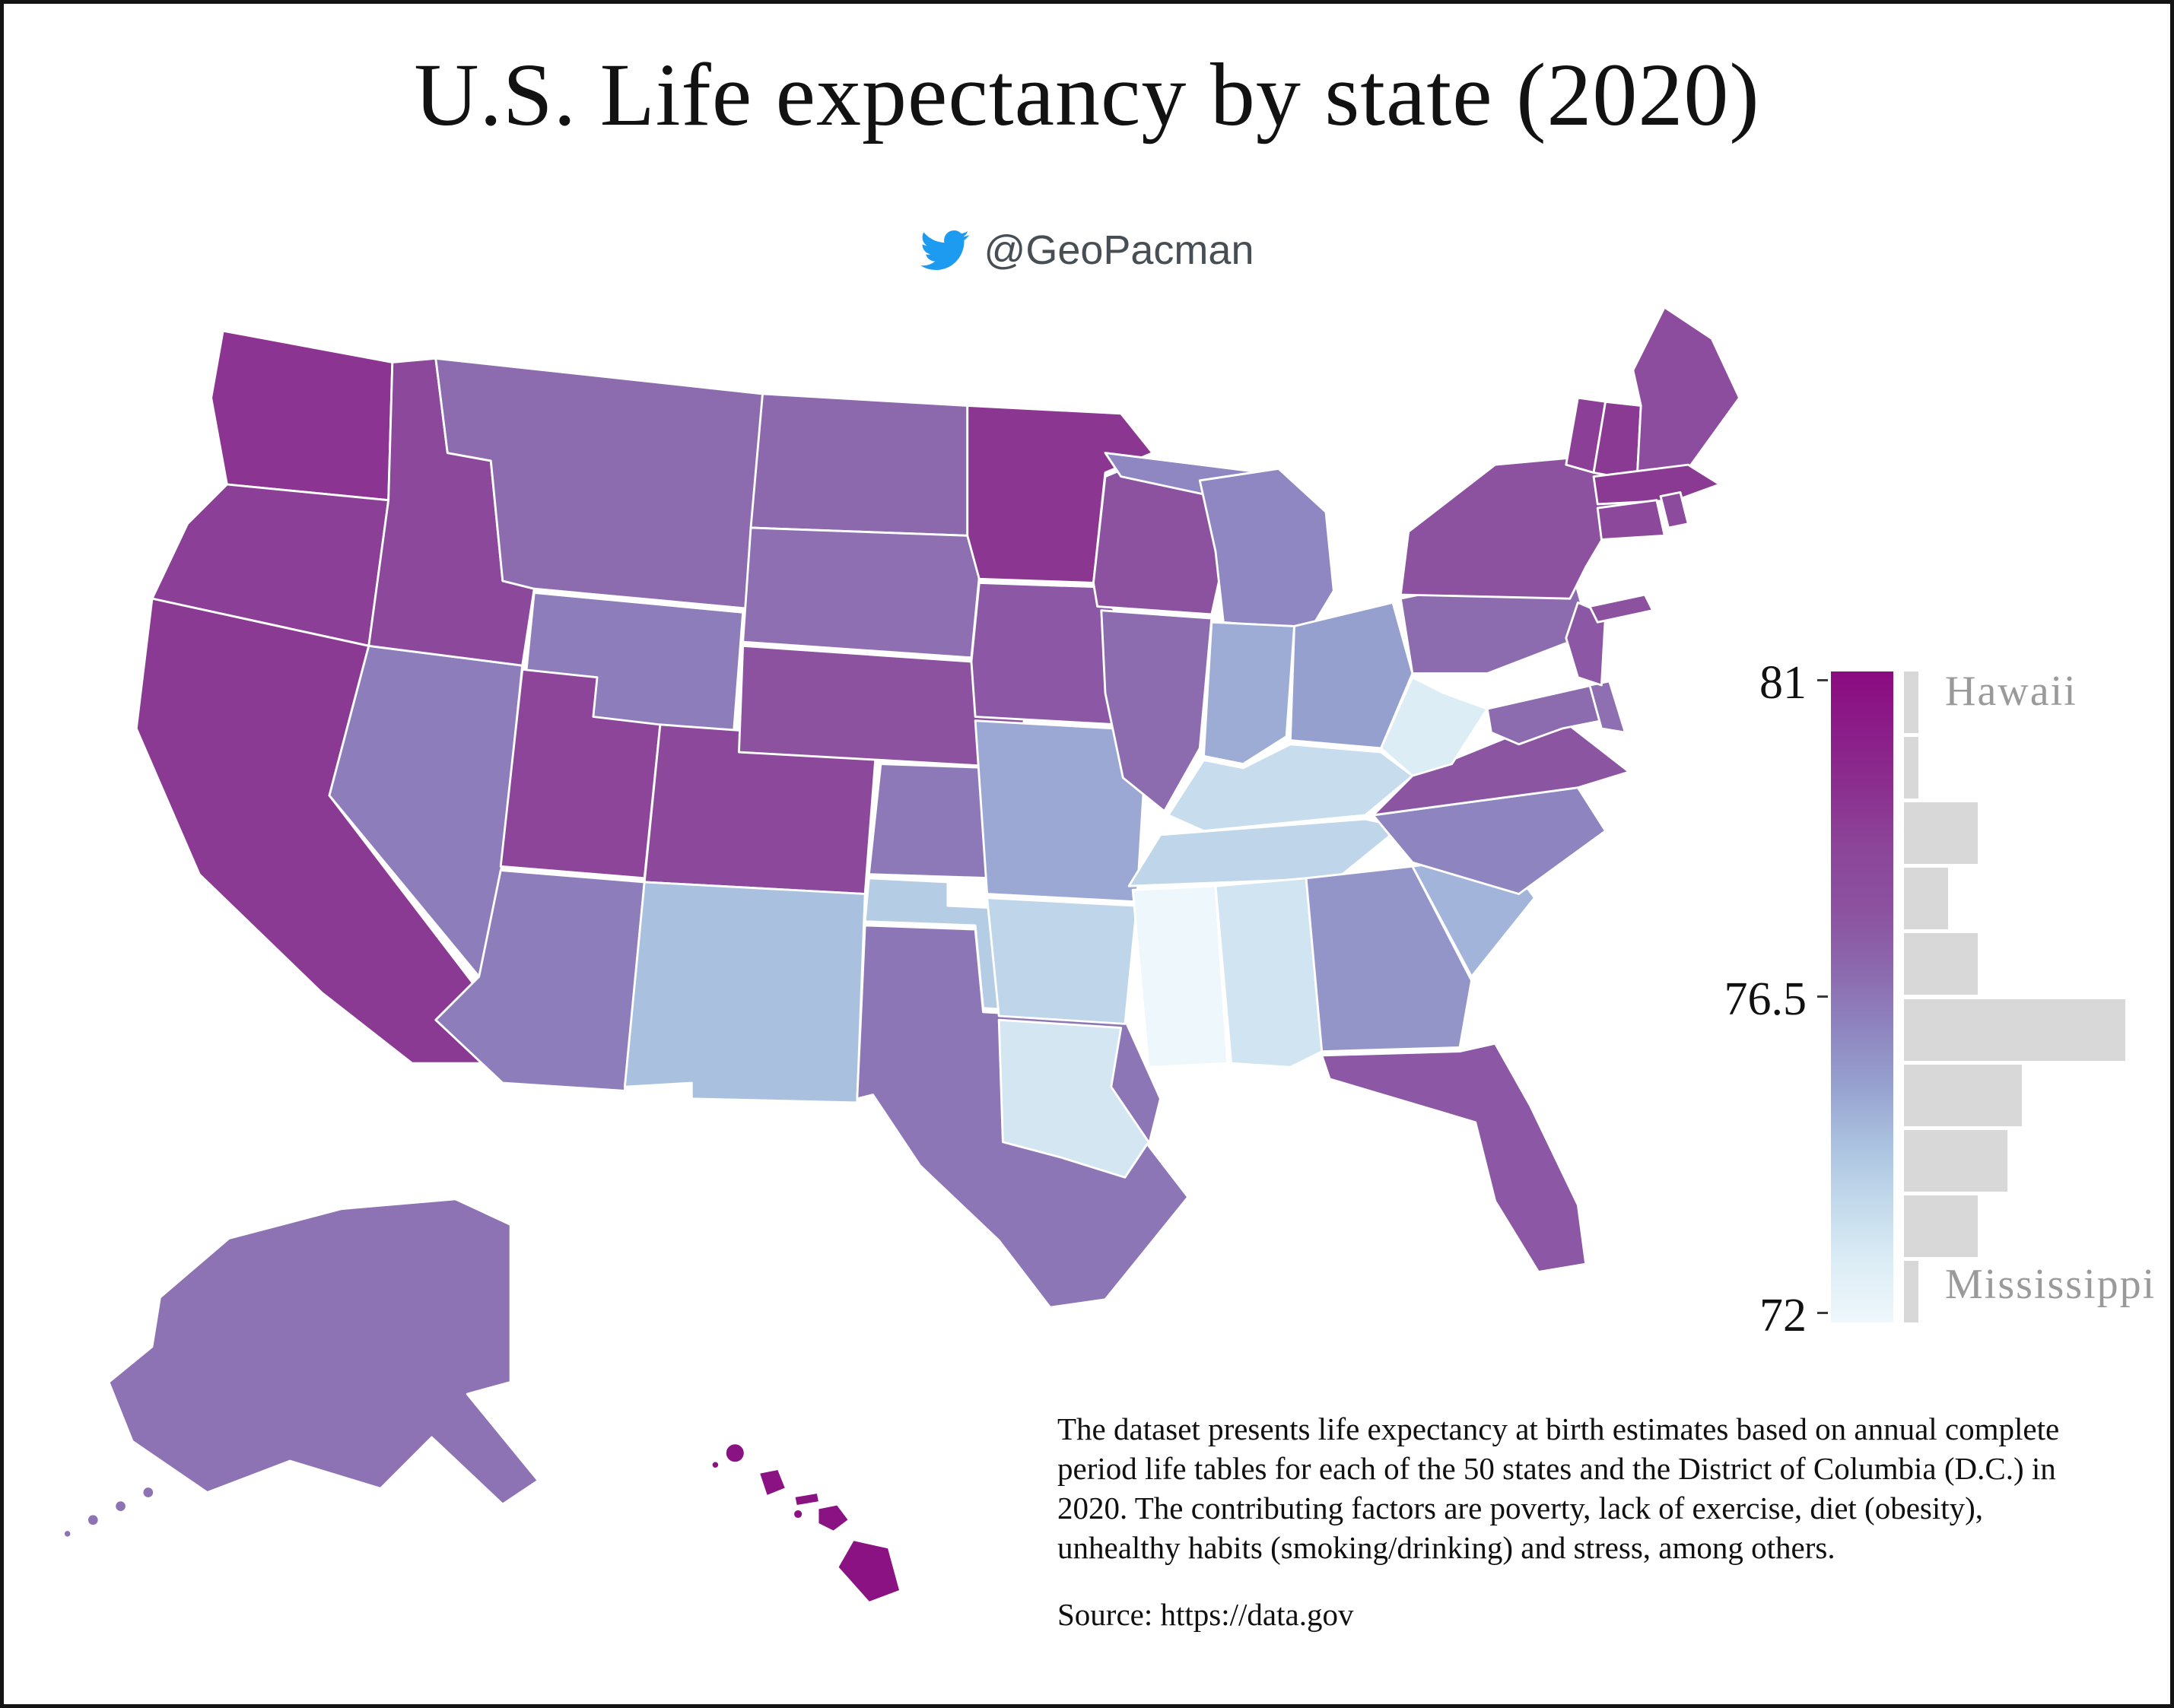 Image resolution: width=2174 pixels, height=1708 pixels. I want to click on state-AK, so click(323, 1352).